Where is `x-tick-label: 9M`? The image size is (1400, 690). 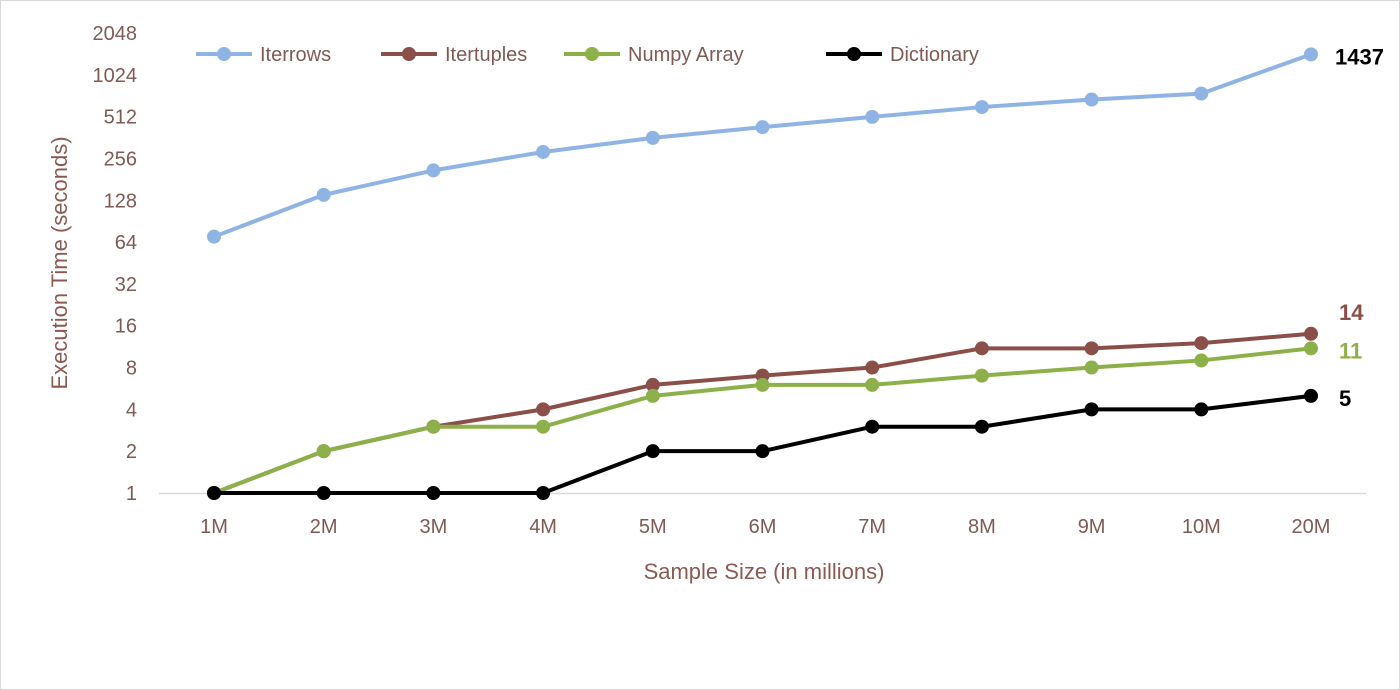 x-tick-label: 9M is located at coordinates (1092, 527).